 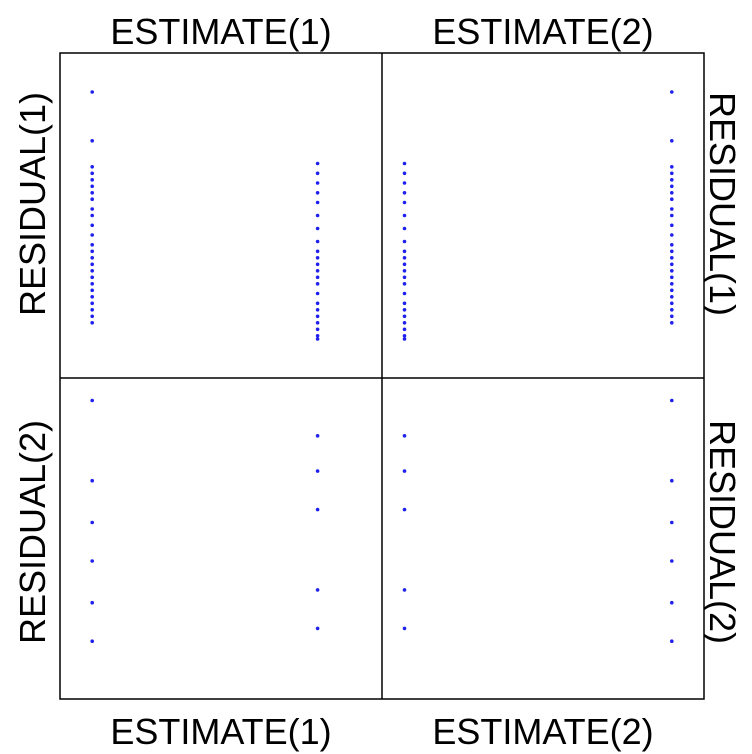 What do you see at coordinates (542, 731) in the screenshot?
I see `bottom-label-estimate-2: ESTIMATE(2)` at bounding box center [542, 731].